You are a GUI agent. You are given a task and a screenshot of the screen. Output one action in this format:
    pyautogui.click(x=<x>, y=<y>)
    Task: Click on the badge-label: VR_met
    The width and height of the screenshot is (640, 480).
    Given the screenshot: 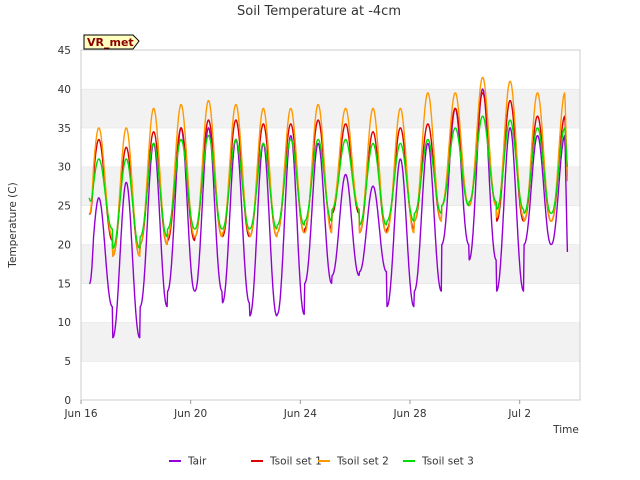 What is the action you would take?
    pyautogui.click(x=110, y=42)
    